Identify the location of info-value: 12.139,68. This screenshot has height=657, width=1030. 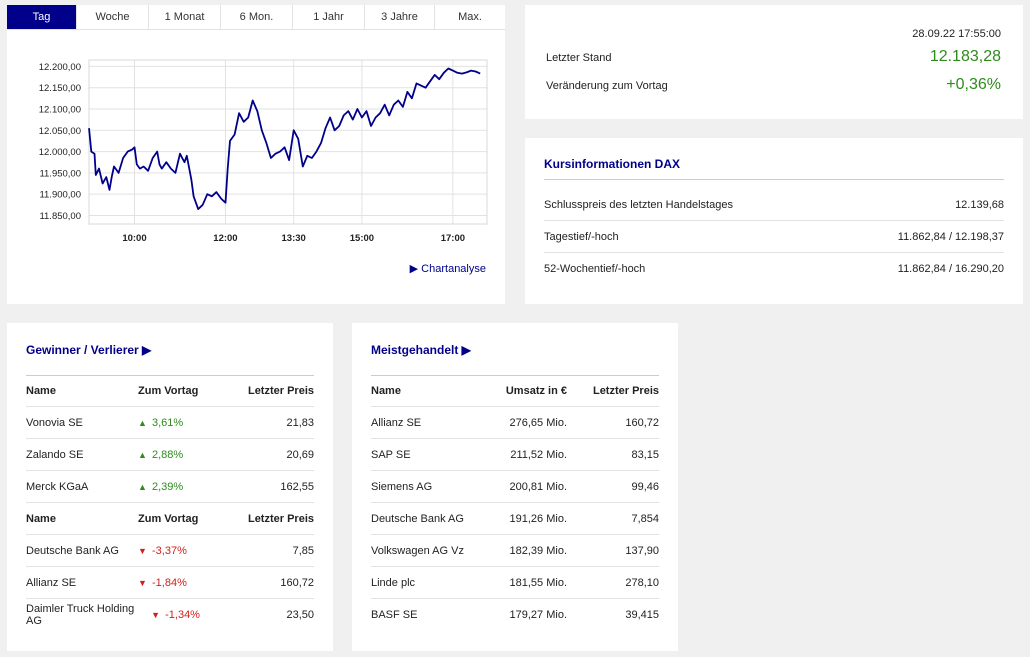
(979, 205).